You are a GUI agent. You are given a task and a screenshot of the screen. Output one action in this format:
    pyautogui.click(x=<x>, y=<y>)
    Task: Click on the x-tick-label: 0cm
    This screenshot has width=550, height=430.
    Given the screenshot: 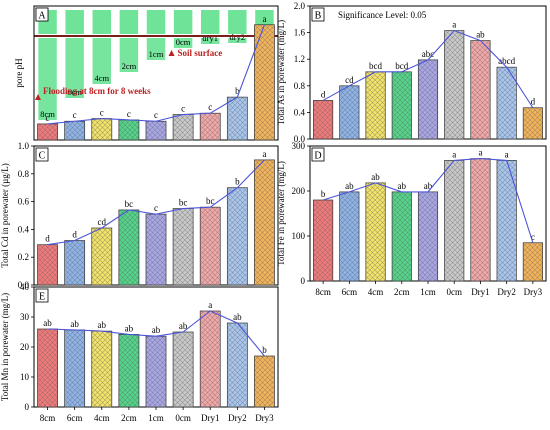 What is the action you would take?
    pyautogui.click(x=454, y=292)
    